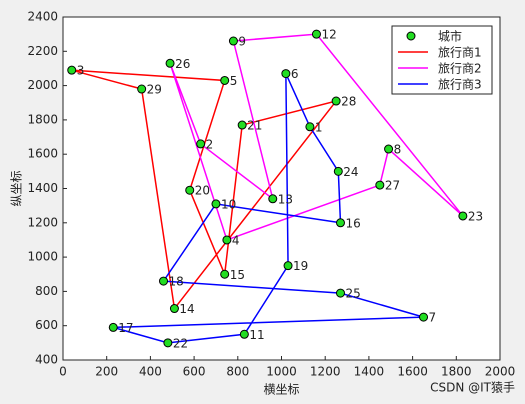 This screenshot has width=525, height=404. What do you see at coordinates (352, 223) in the screenshot?
I see `city-label: 16` at bounding box center [352, 223].